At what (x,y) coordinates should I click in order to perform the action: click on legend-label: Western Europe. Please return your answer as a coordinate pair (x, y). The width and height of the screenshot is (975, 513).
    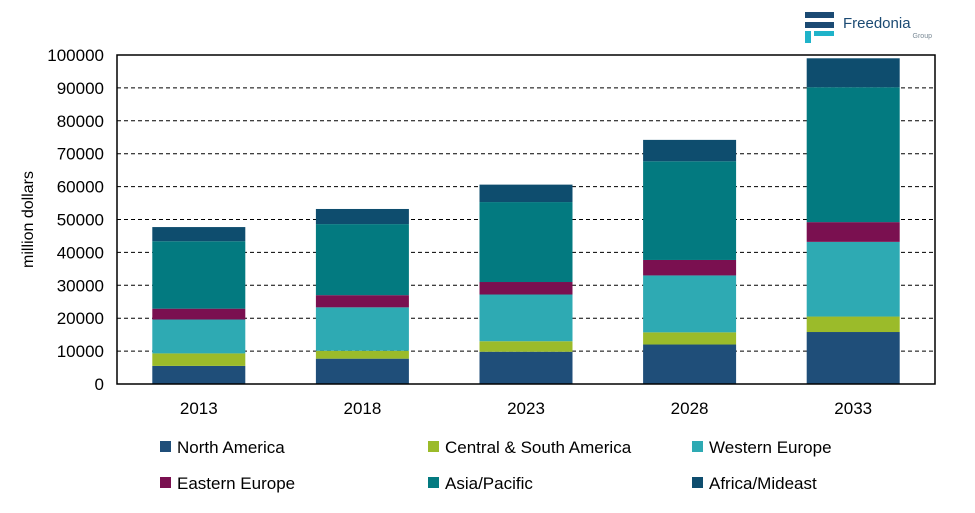
    Looking at the image, I should click on (770, 447).